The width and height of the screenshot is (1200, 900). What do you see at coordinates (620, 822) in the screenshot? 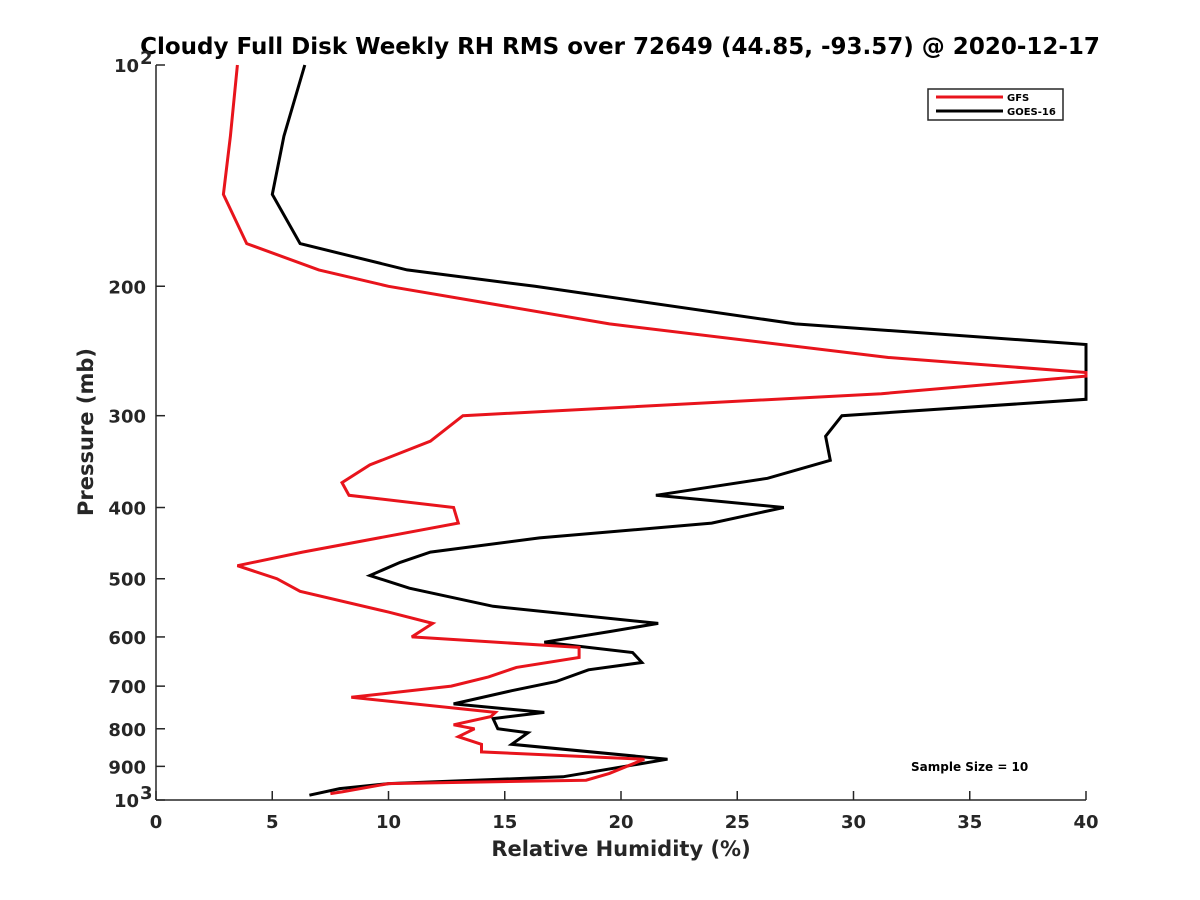
I see `x-tick-label: 20` at bounding box center [620, 822].